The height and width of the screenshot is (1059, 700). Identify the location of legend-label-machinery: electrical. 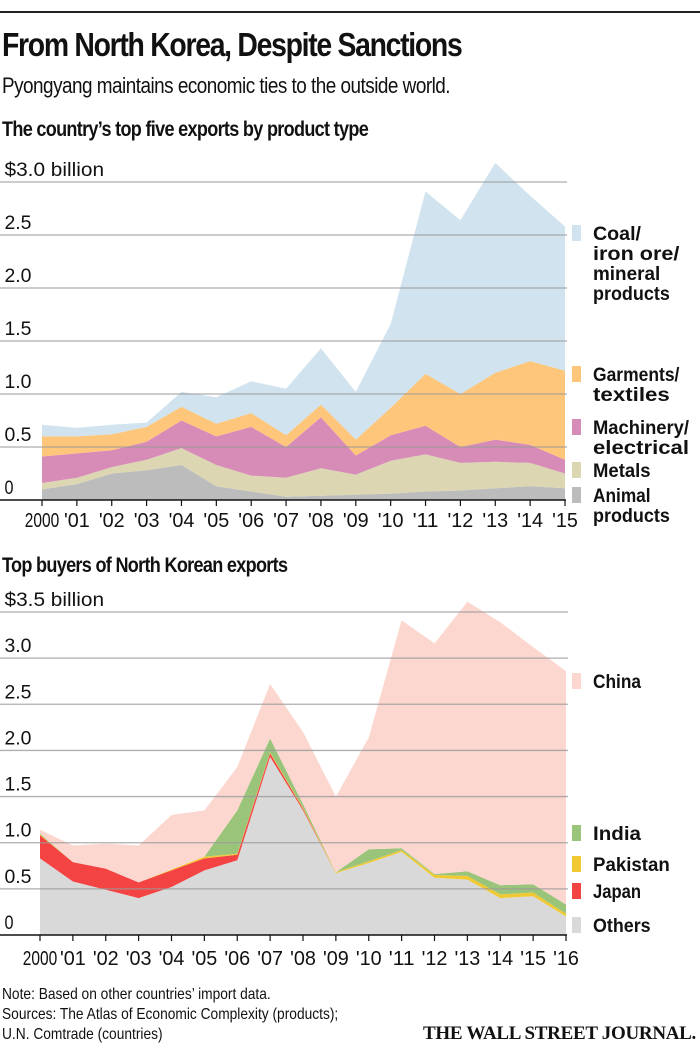
(641, 448).